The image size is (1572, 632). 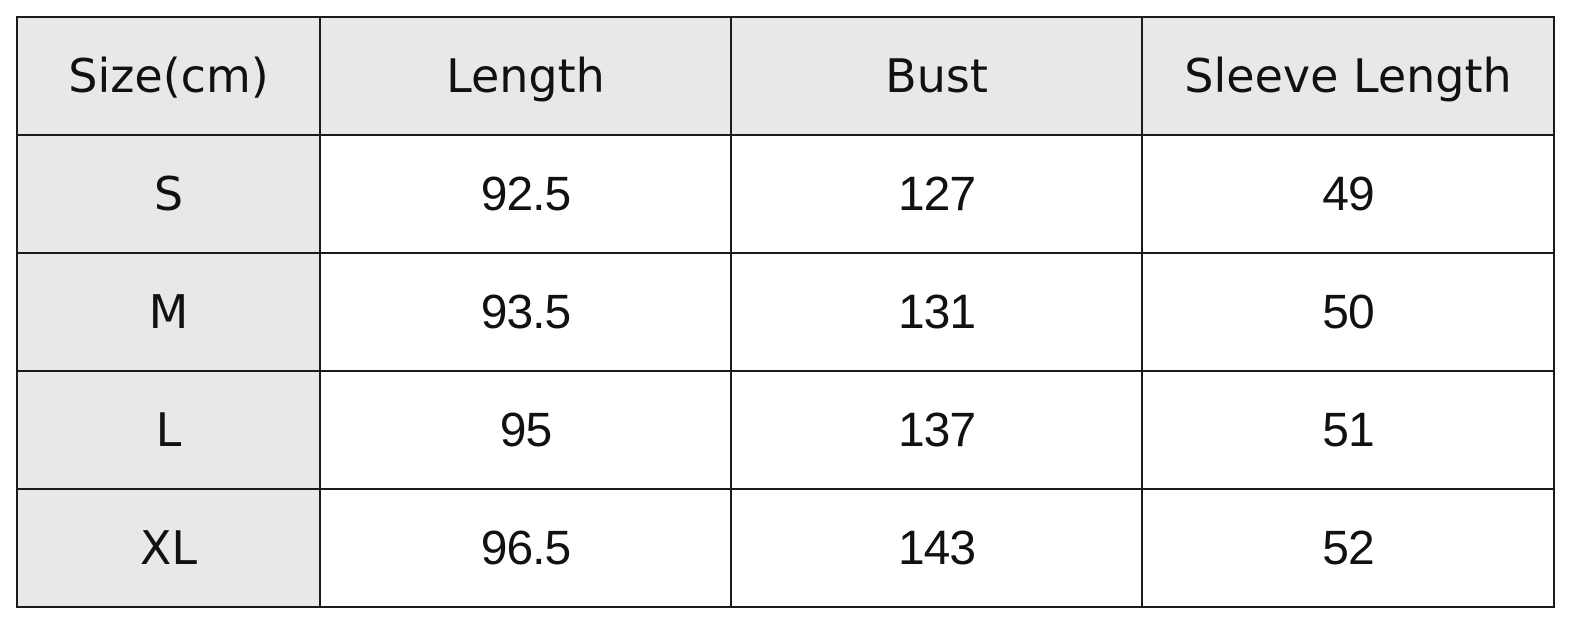 What do you see at coordinates (1348, 76) in the screenshot?
I see `header-sleeve-length: Sleeve Length` at bounding box center [1348, 76].